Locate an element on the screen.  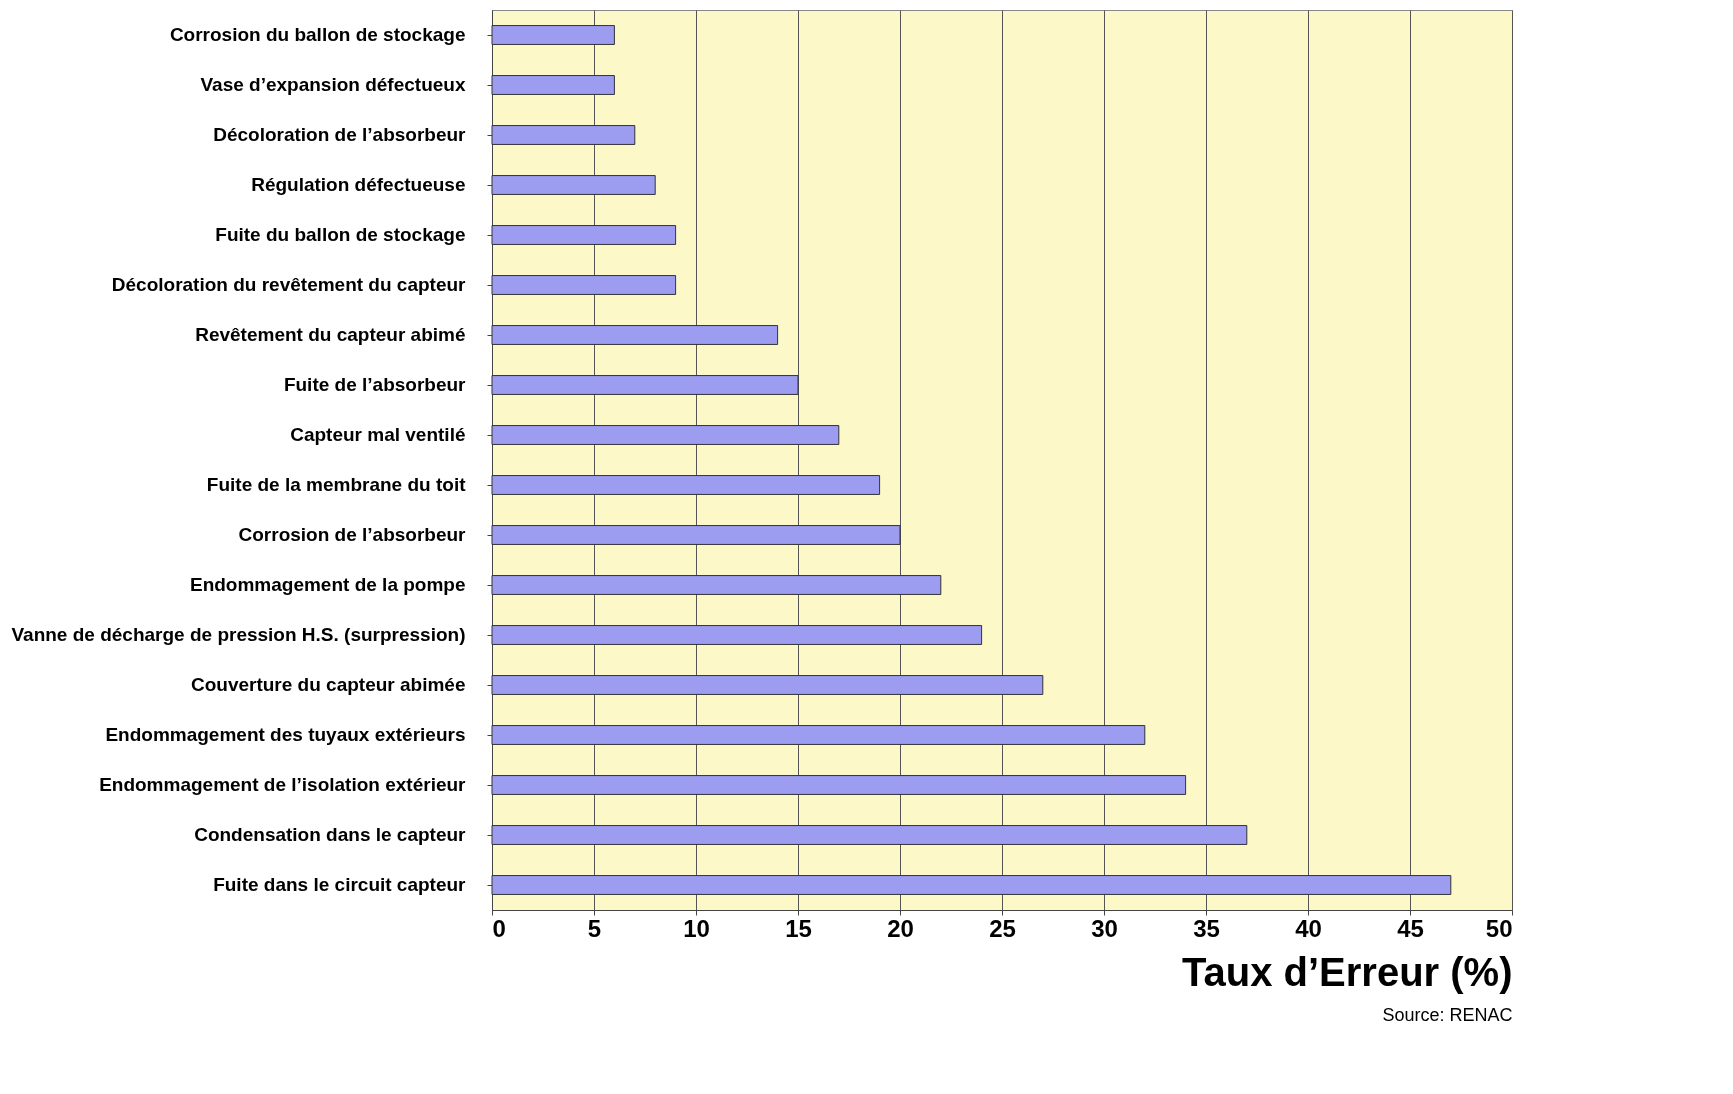
y-tick-label: Fuite dans le circuit capteur is located at coordinates (340, 884).